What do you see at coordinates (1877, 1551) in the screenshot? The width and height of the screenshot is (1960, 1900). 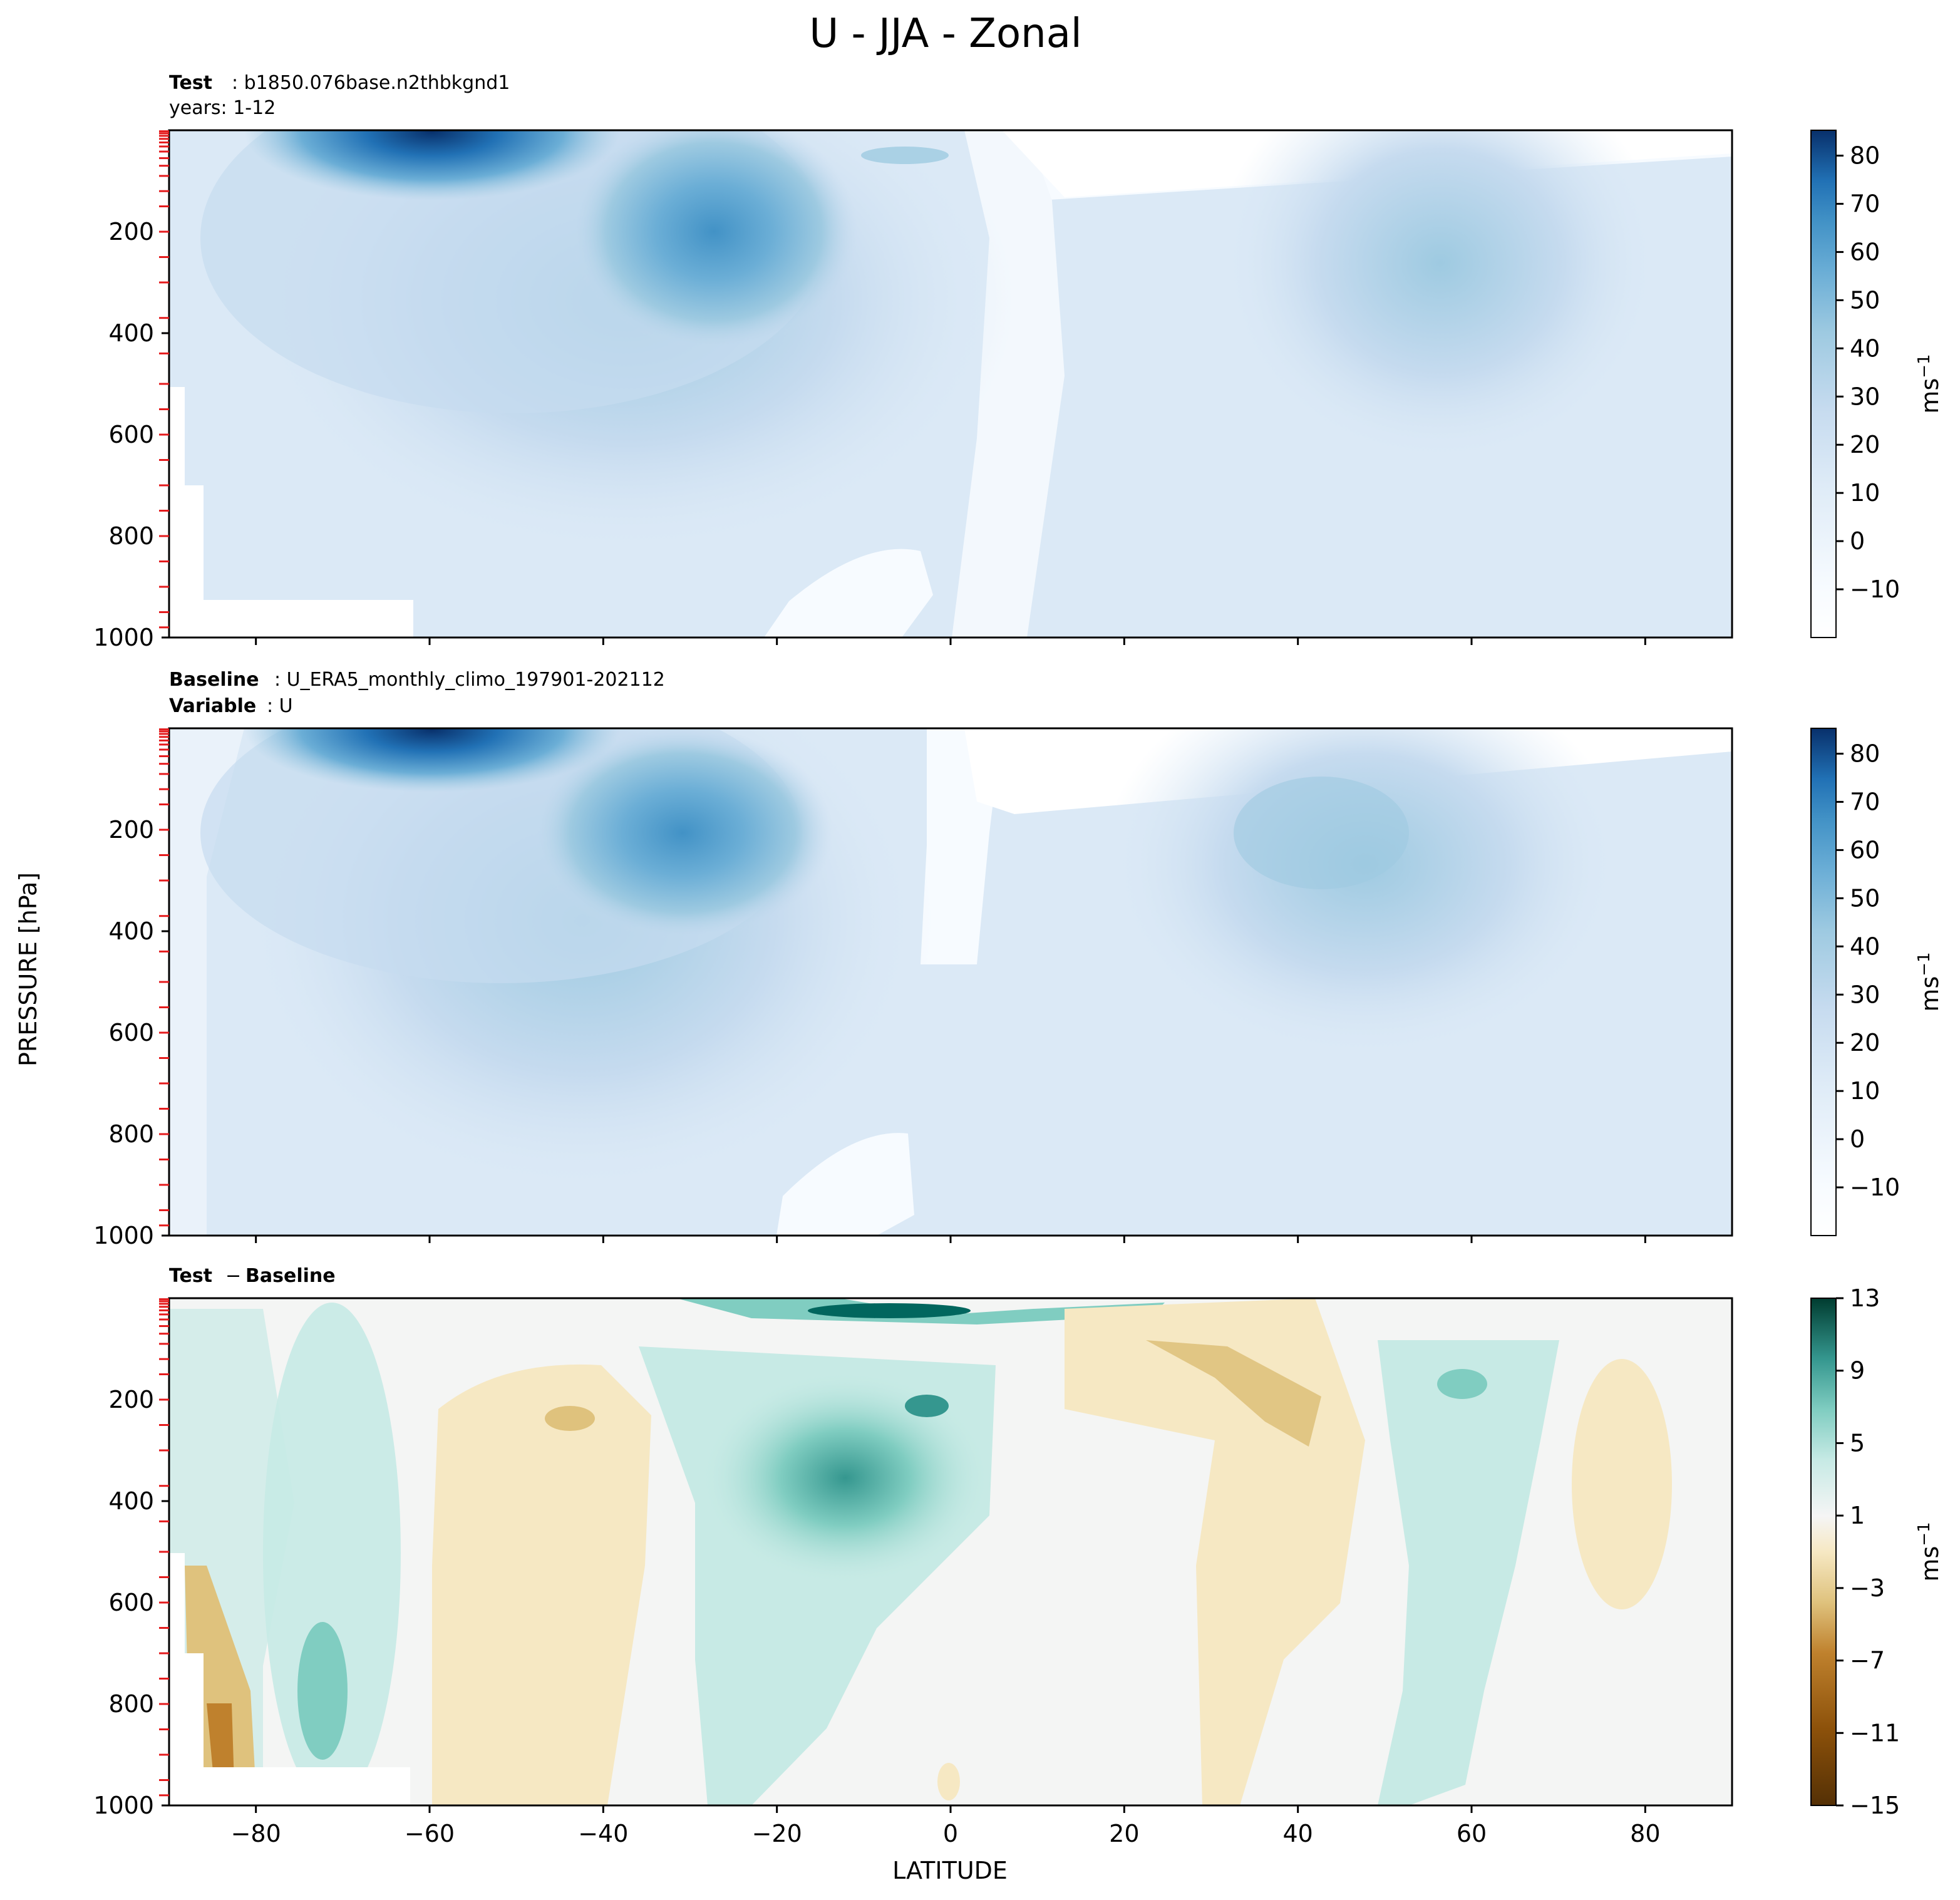 I see `panel-difference-colorbar: 13 9 5 1 −3 −7 −11 −15 ms−1` at bounding box center [1877, 1551].